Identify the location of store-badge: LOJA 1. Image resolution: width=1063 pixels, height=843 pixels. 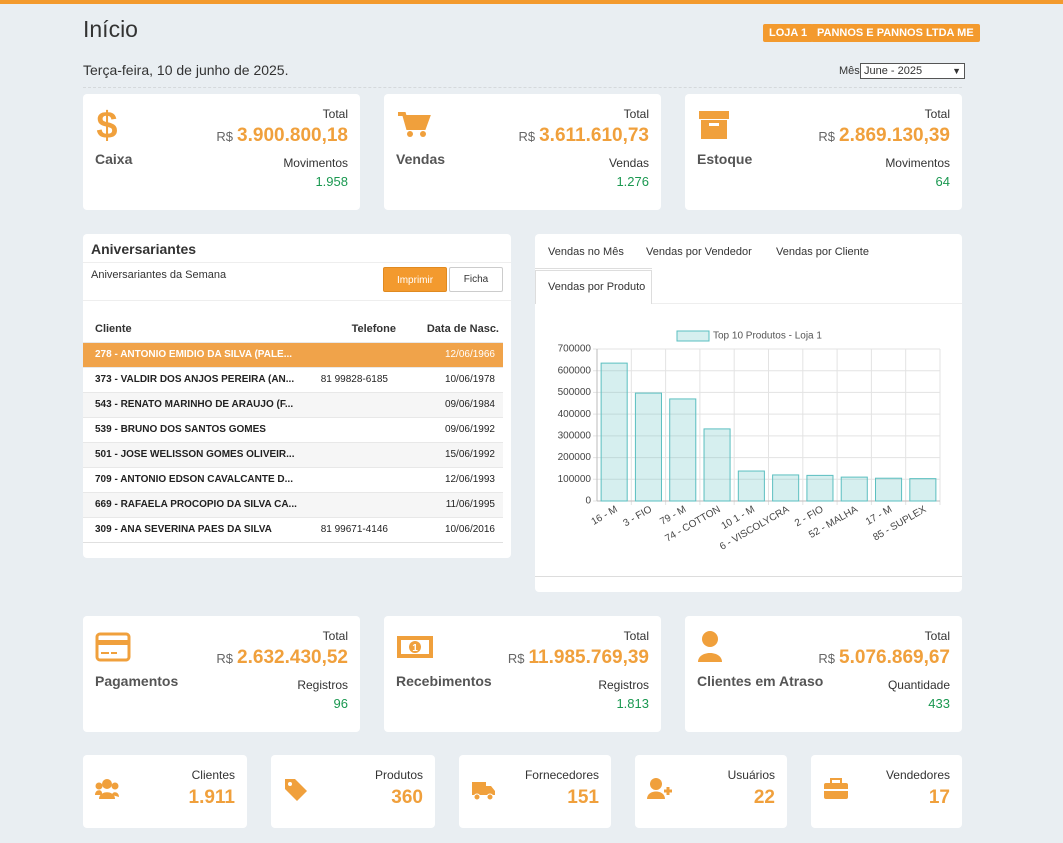
(788, 33).